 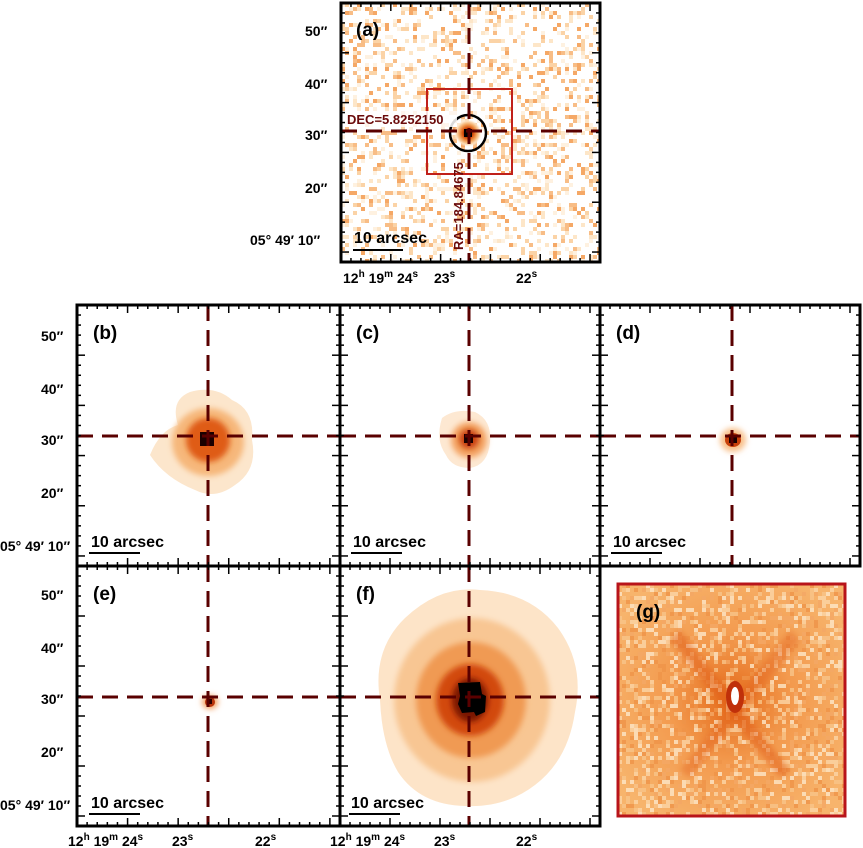 What do you see at coordinates (52, 389) in the screenshot?
I see `row2-ytick-40: 40″` at bounding box center [52, 389].